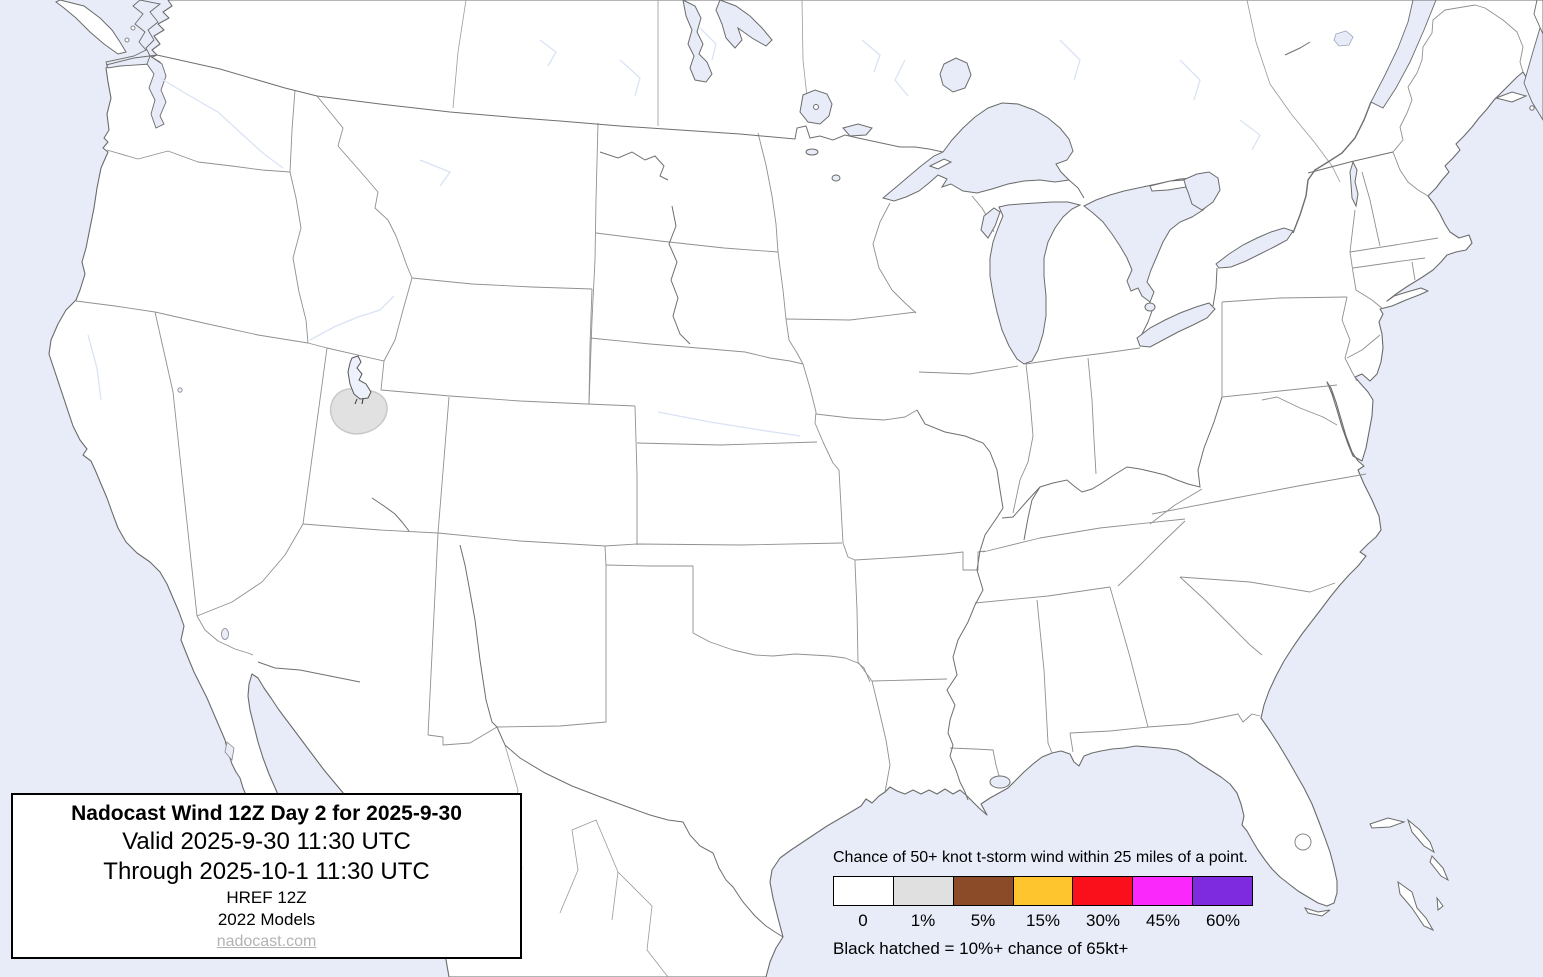 This screenshot has width=1543, height=977. I want to click on lake-erie, so click(1176, 325).